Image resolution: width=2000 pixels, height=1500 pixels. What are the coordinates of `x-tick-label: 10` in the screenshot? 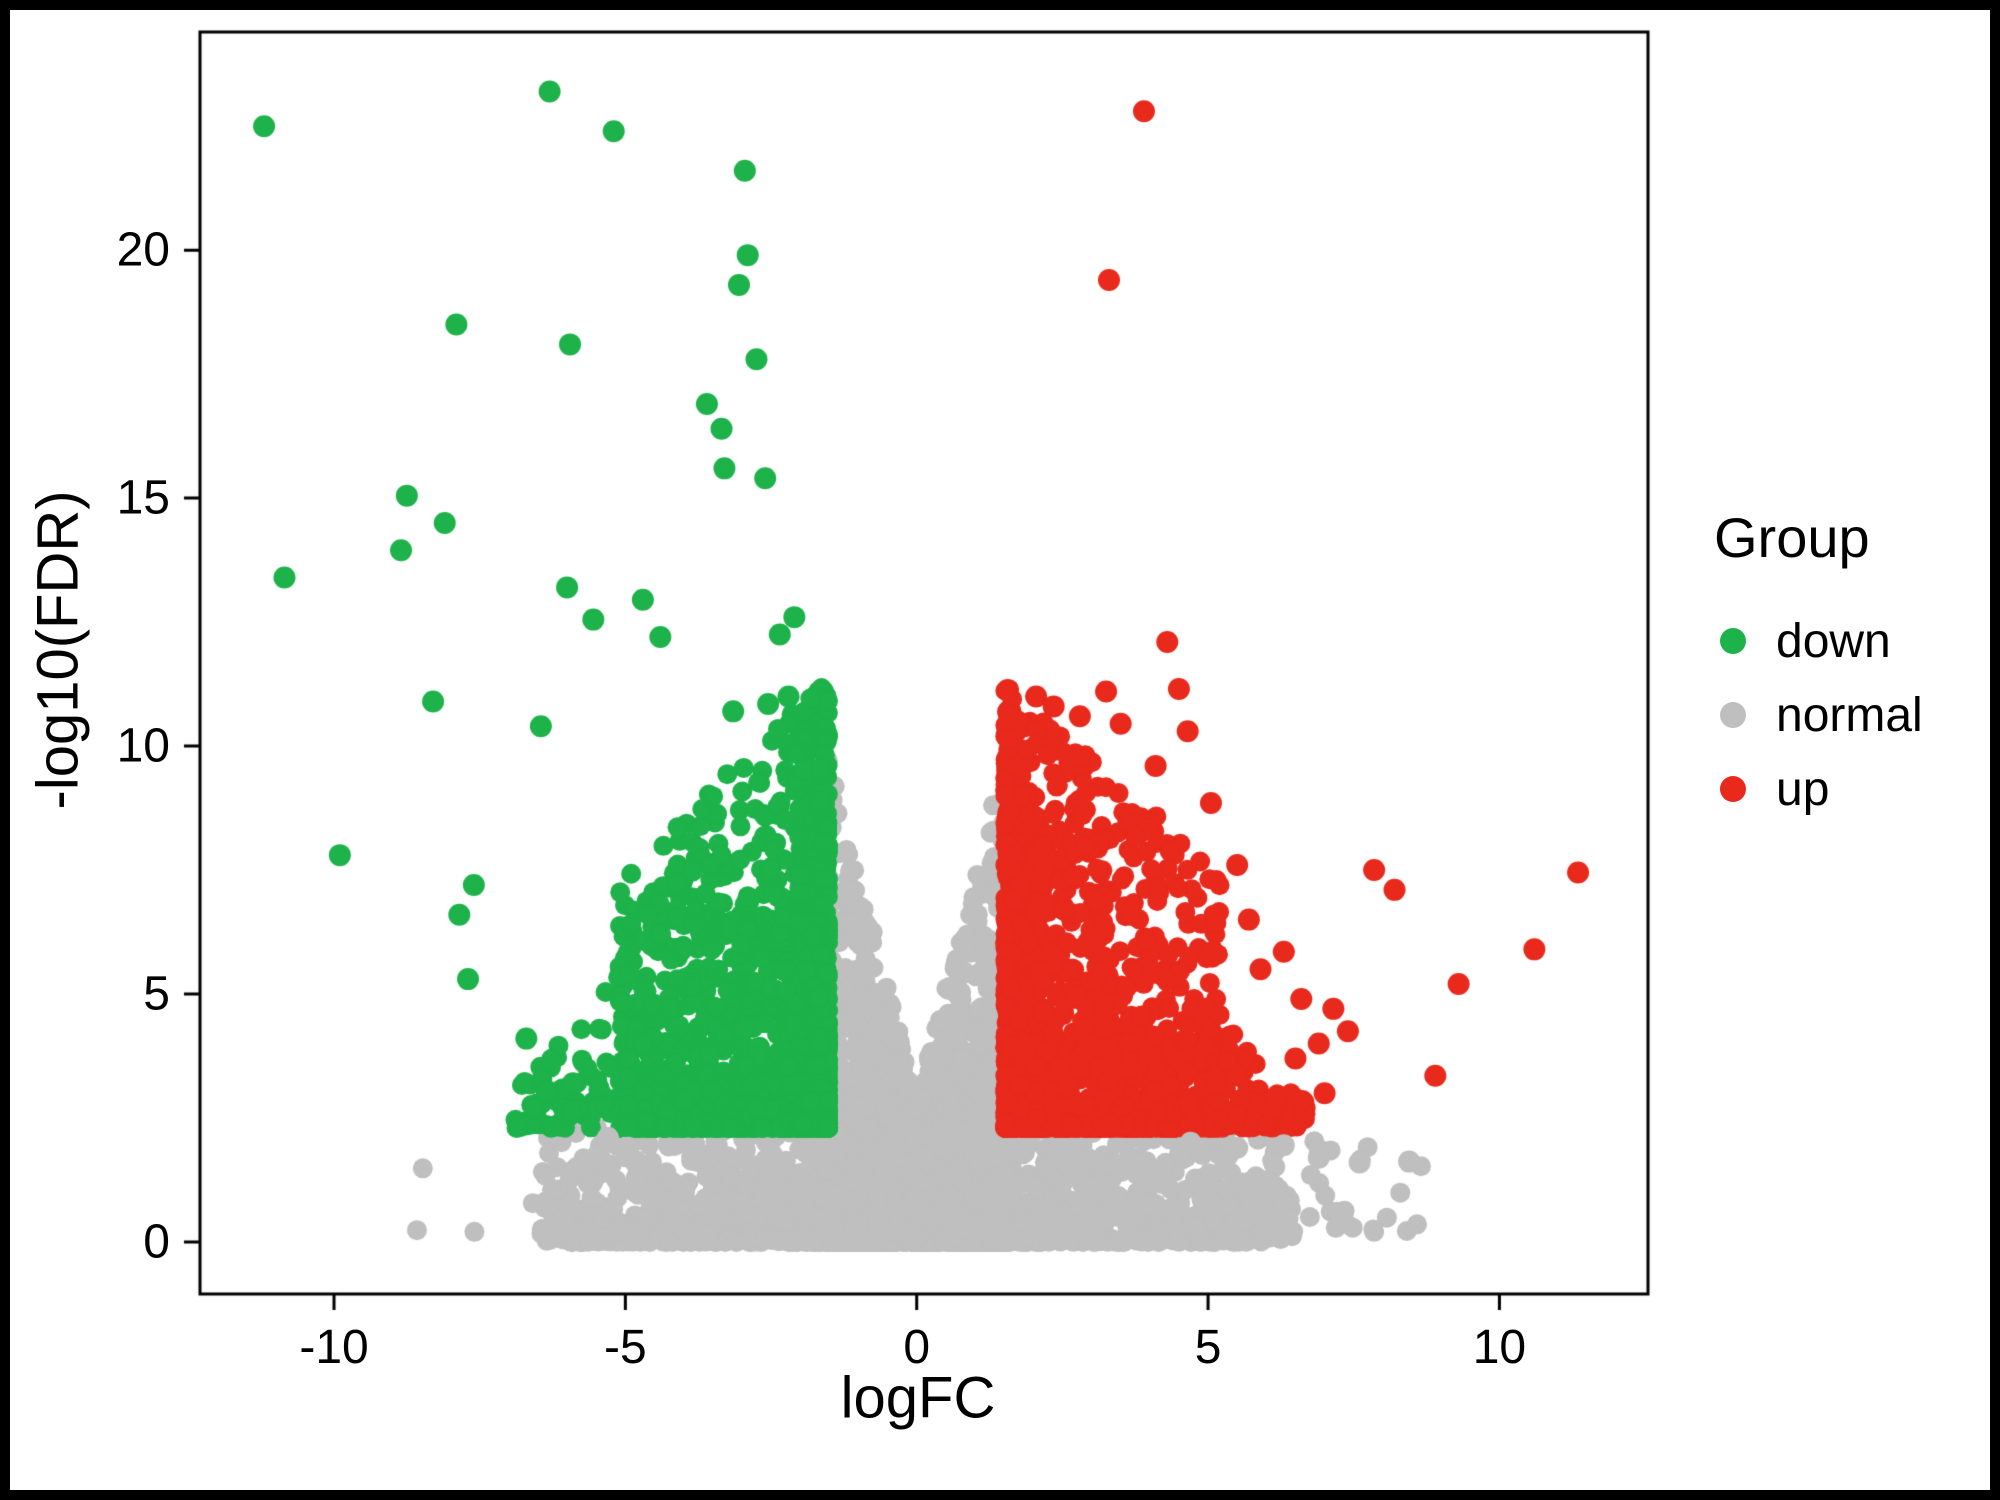 It's located at (1499, 1347).